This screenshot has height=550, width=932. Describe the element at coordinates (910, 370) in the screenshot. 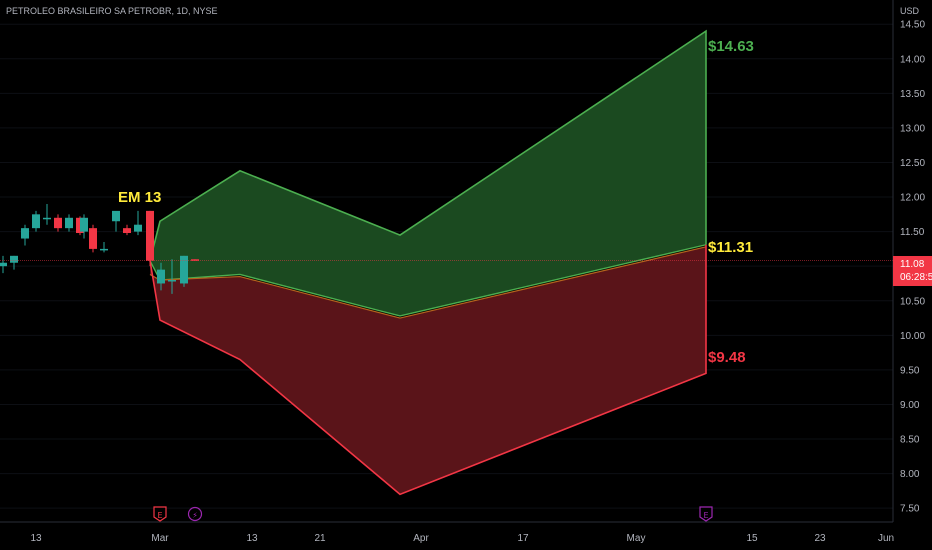

I see `y-tick-label-10: 9.50` at that location.